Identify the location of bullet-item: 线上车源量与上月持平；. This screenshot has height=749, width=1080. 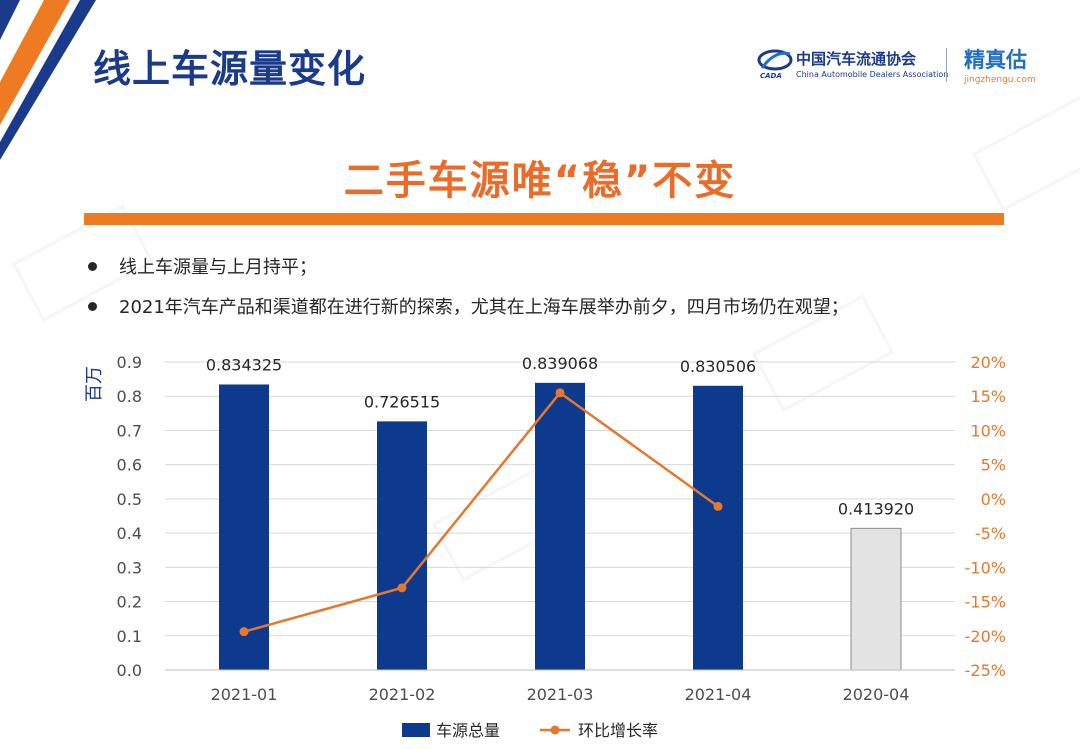
(202, 266).